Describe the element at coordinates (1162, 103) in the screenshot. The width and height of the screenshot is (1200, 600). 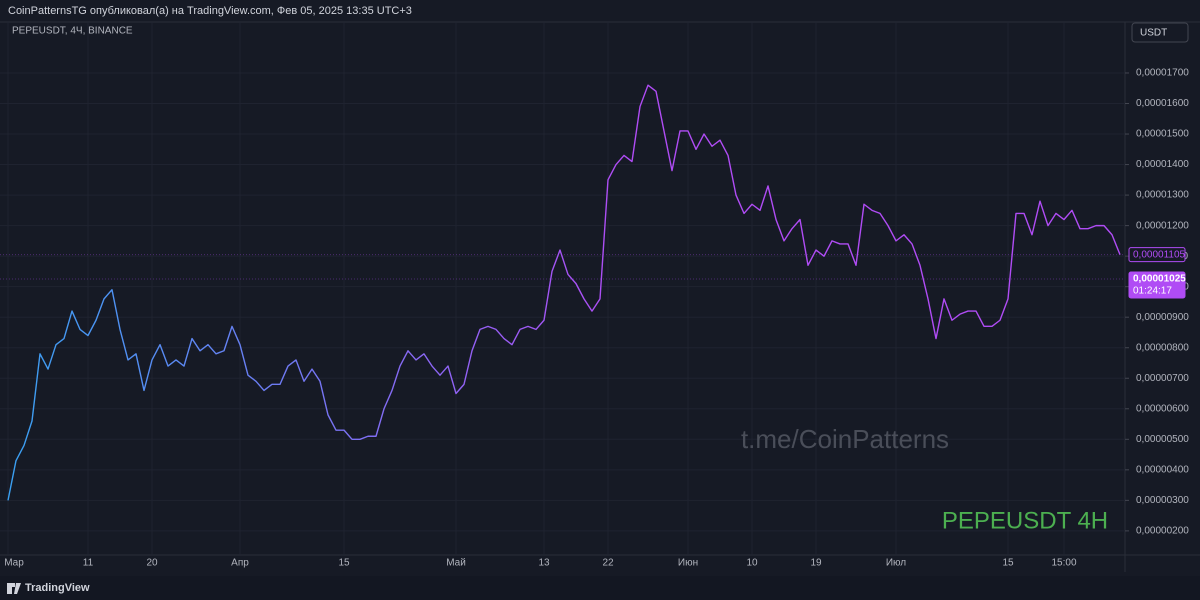
I see `y-tick-label: 0,00001600` at that location.